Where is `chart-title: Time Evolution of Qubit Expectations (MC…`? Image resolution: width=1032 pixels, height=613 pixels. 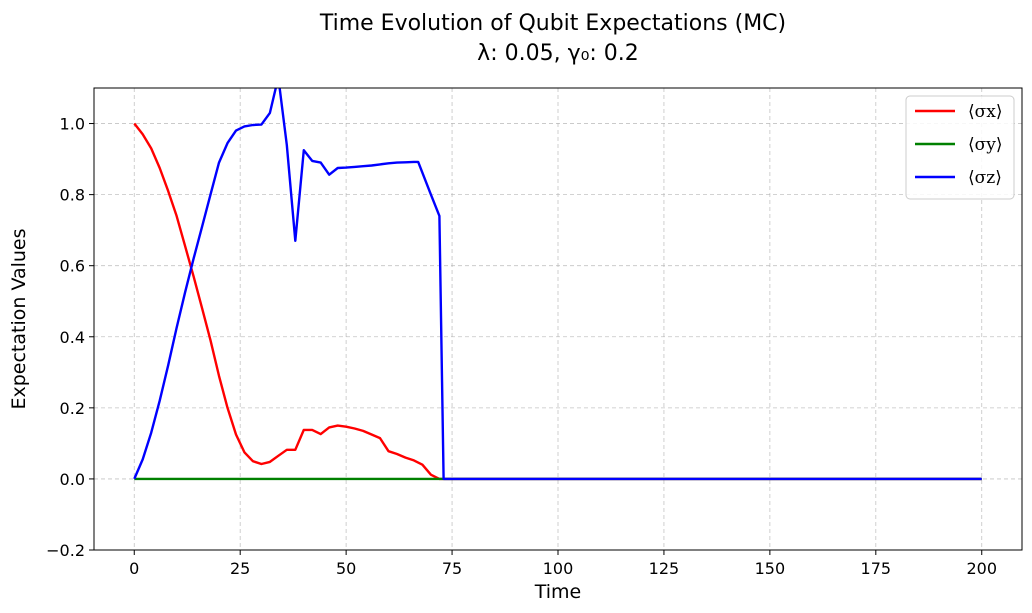
chart-title: Time Evolution of Qubit Expectations (MC… is located at coordinates (552, 23).